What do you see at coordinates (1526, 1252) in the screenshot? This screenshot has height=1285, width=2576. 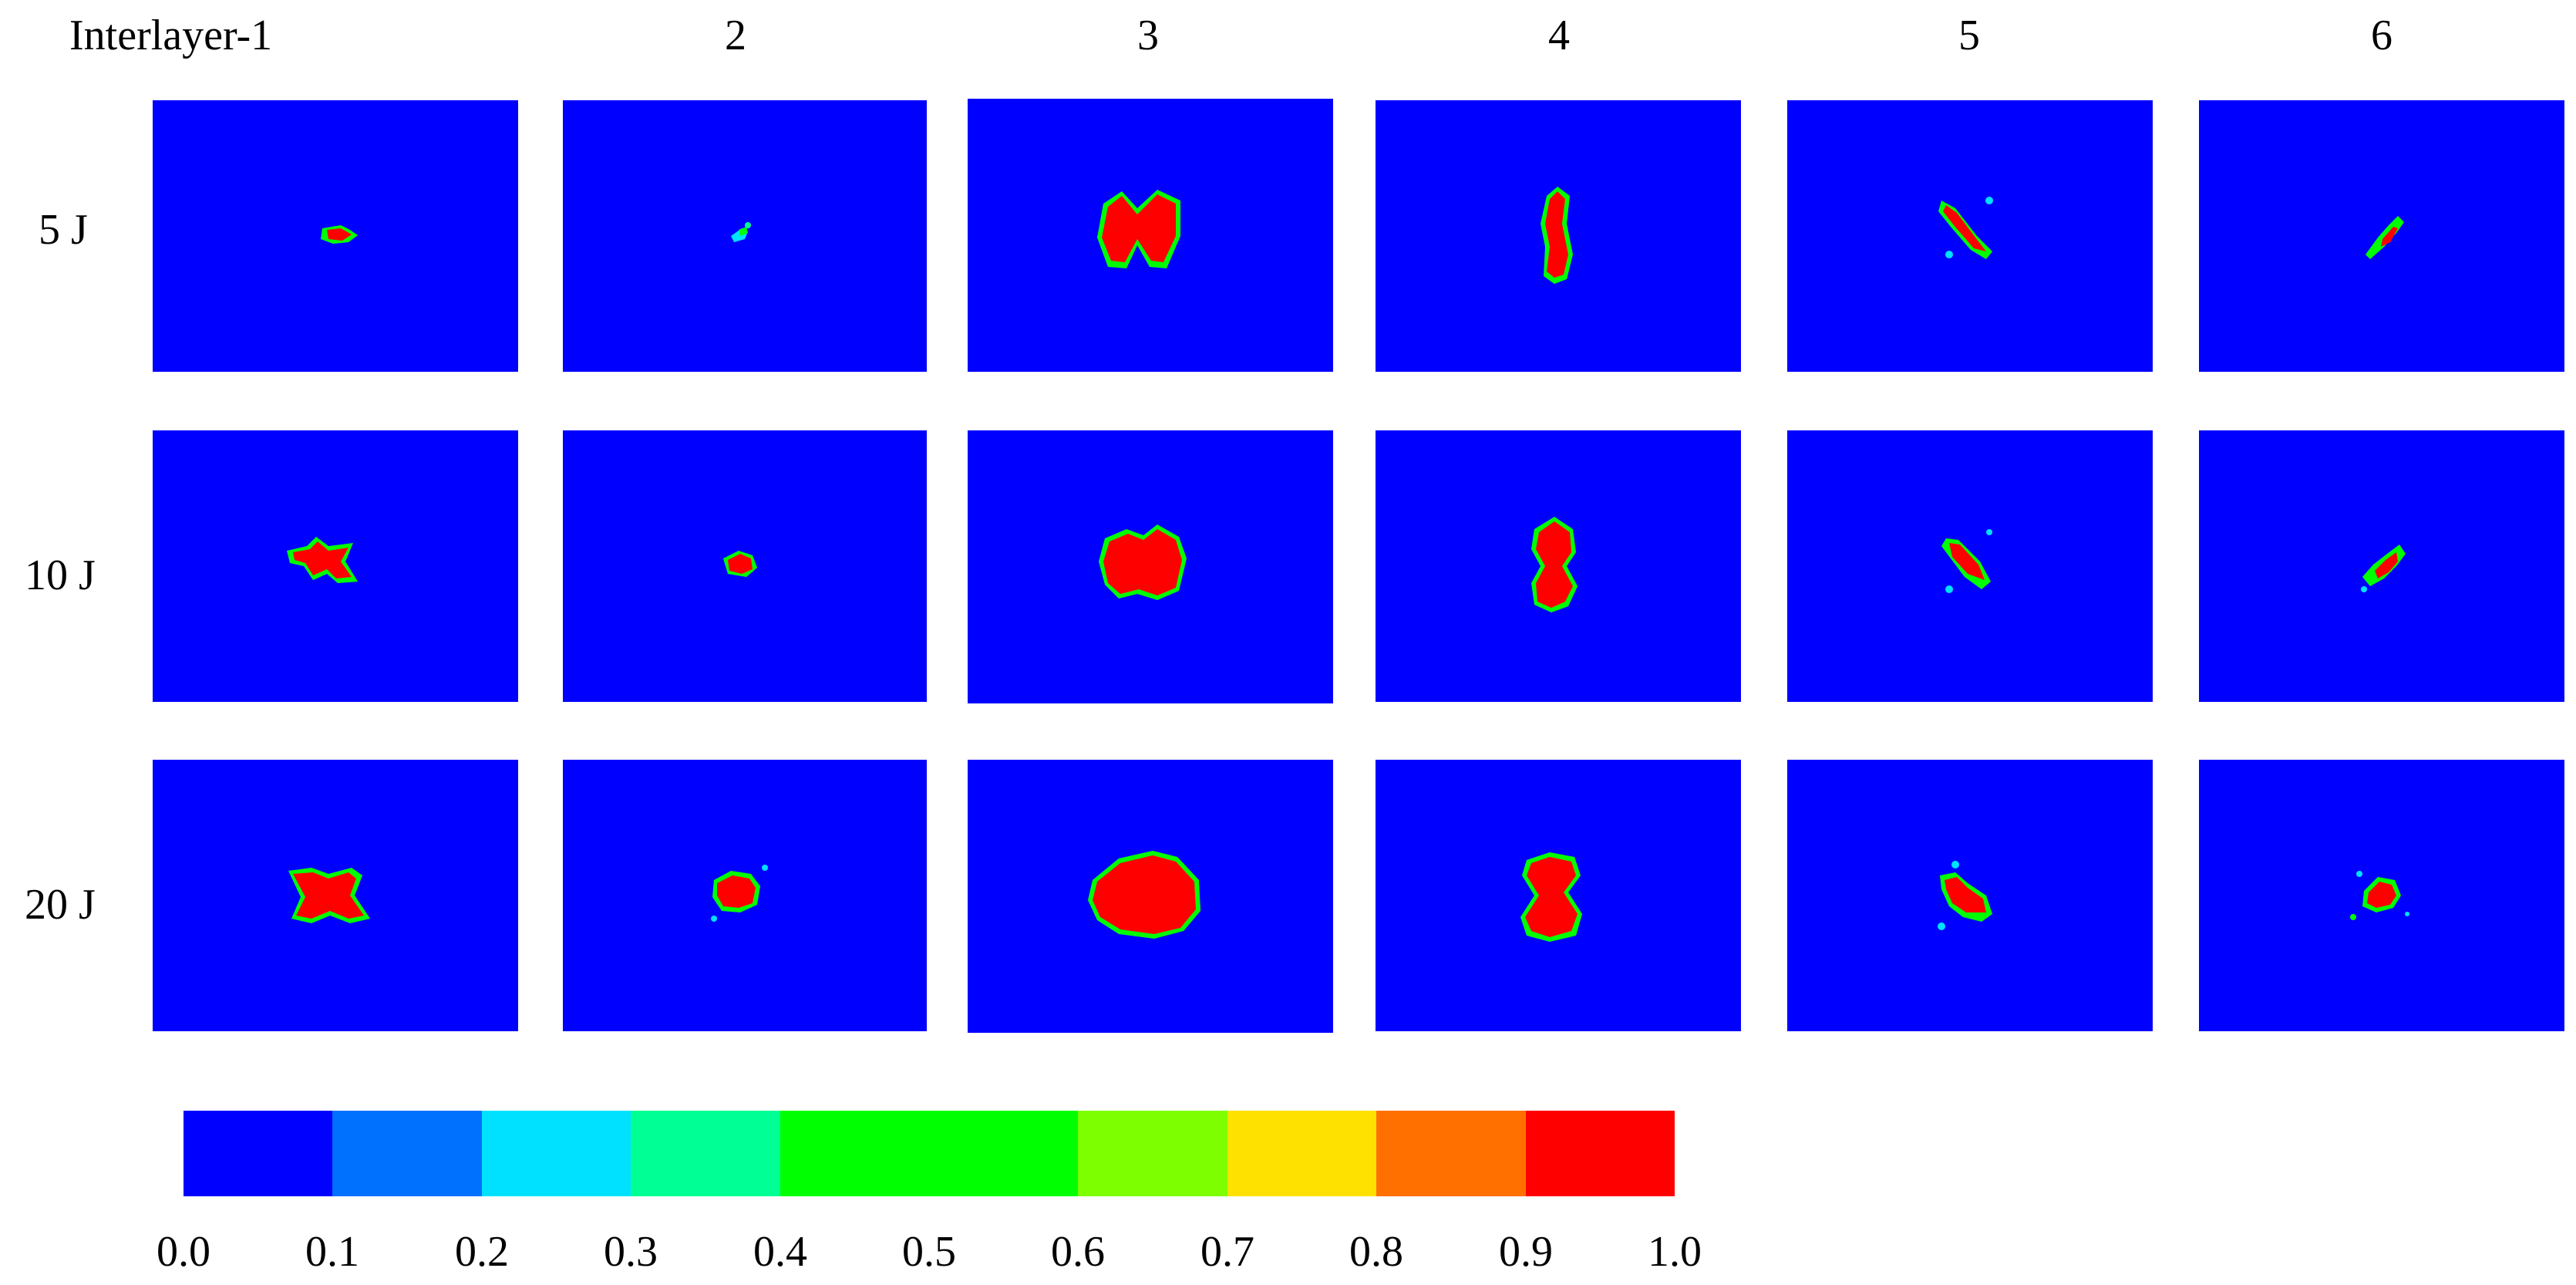 I see `colorbar-tick-0.9: 0.9` at bounding box center [1526, 1252].